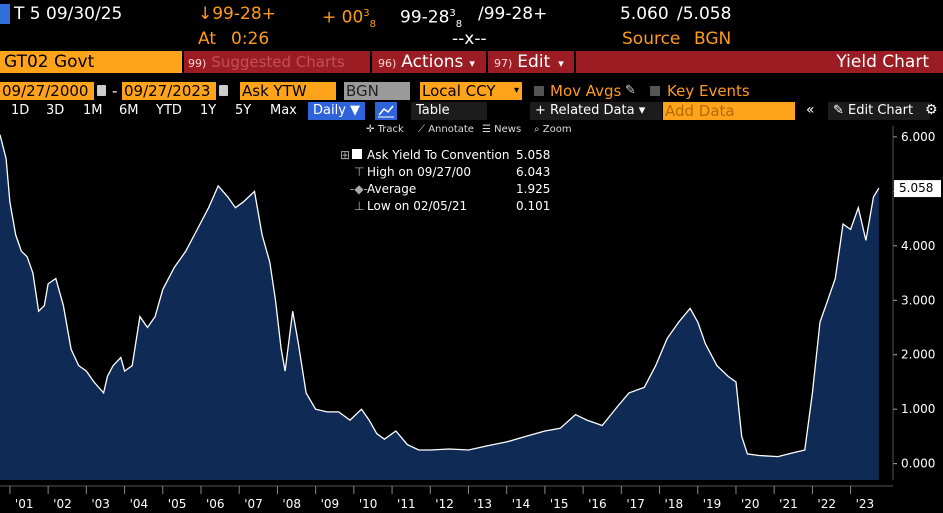 The height and width of the screenshot is (513, 943). Describe the element at coordinates (651, 39) in the screenshot. I see `source-label: Source` at that location.